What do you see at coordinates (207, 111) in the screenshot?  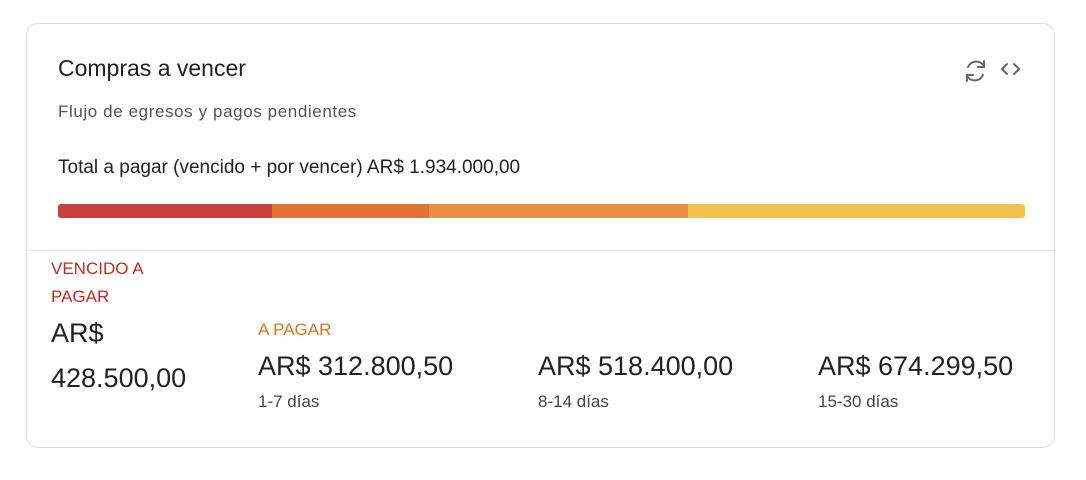 I see `card-subtitle: Flujo de egresos y pagos pendientes` at bounding box center [207, 111].